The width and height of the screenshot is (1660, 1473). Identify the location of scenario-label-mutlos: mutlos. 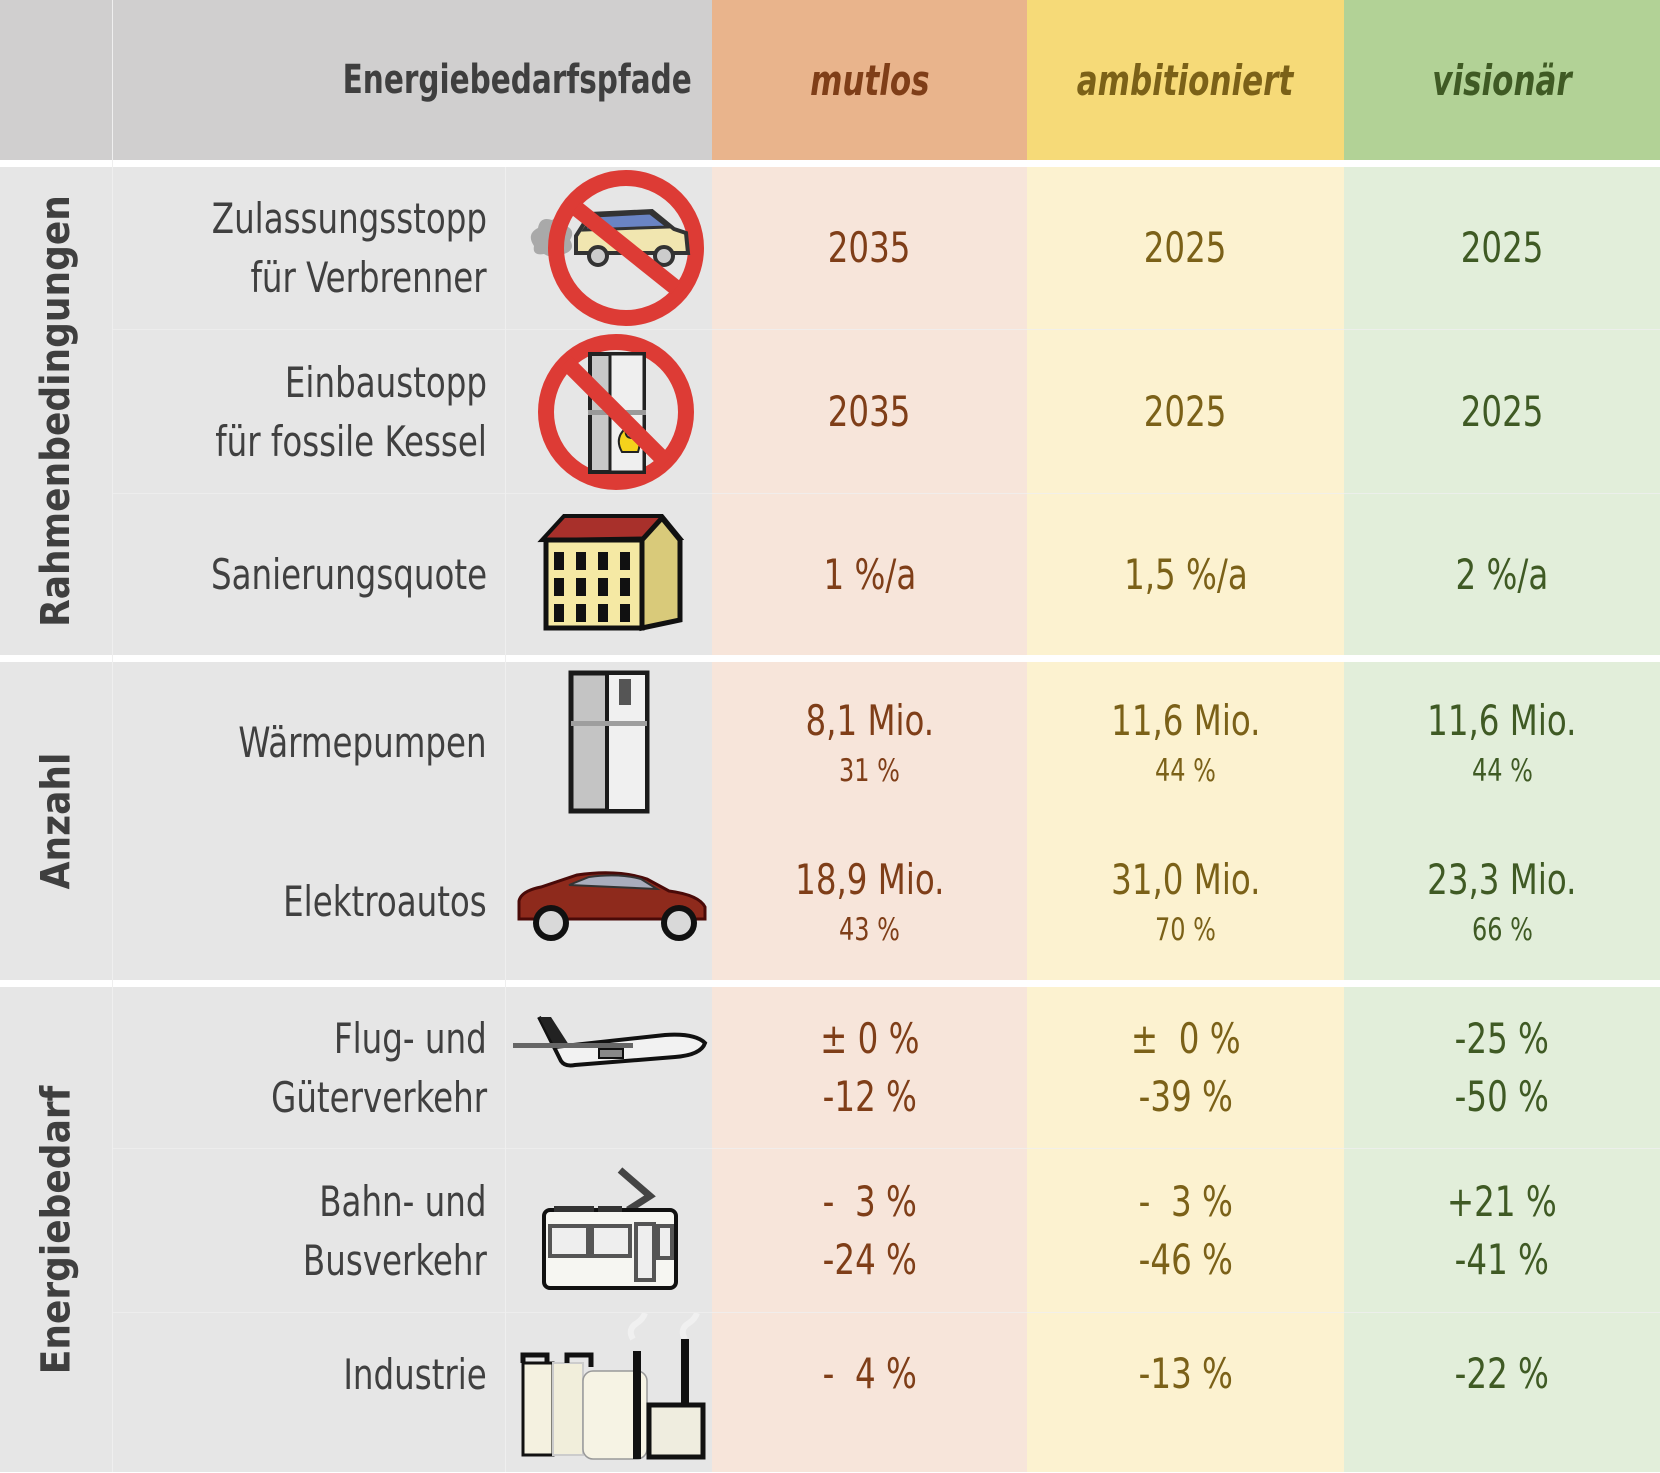
(869, 80).